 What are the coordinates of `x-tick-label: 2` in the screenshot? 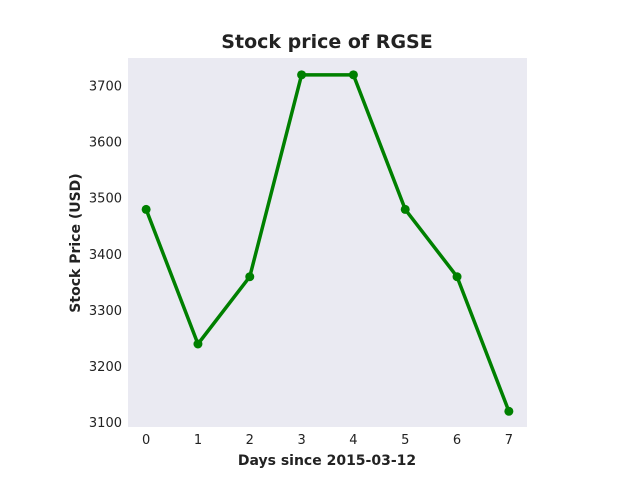 It's located at (250, 440).